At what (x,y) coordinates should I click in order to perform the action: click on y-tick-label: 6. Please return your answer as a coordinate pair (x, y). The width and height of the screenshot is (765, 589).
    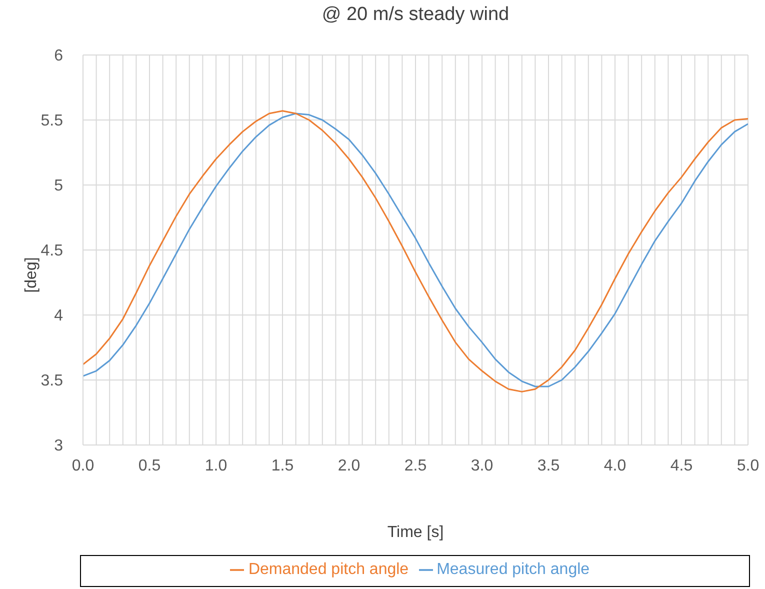
    Looking at the image, I should click on (59, 56).